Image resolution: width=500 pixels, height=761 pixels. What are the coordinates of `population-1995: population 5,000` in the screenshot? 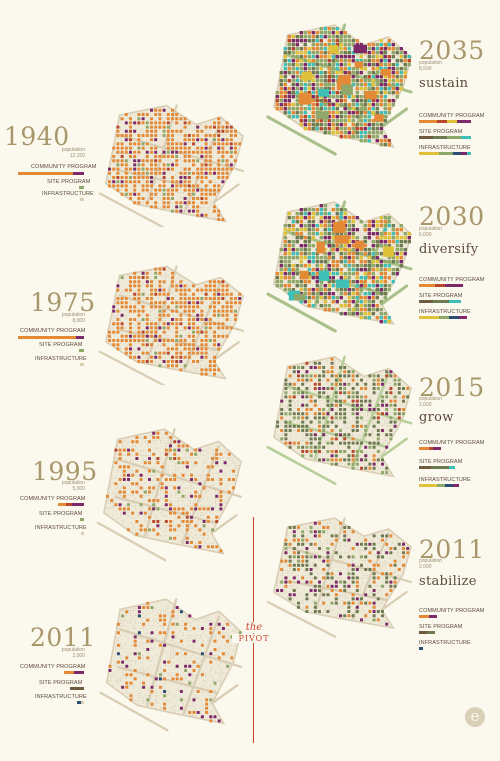 It's located at (73, 486).